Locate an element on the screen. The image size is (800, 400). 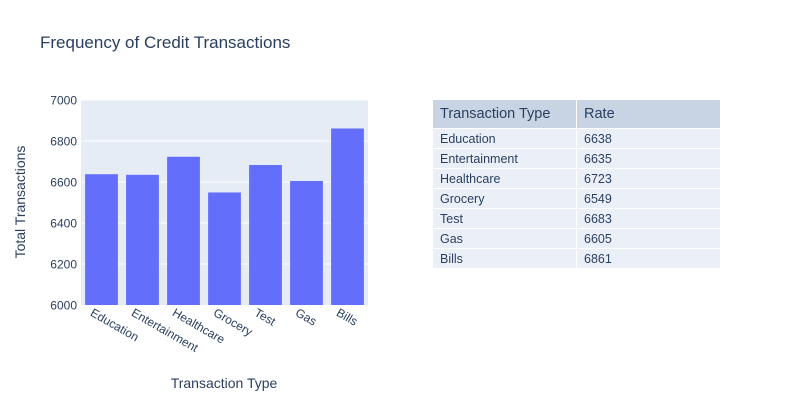
table-cell: 6605 is located at coordinates (598, 238).